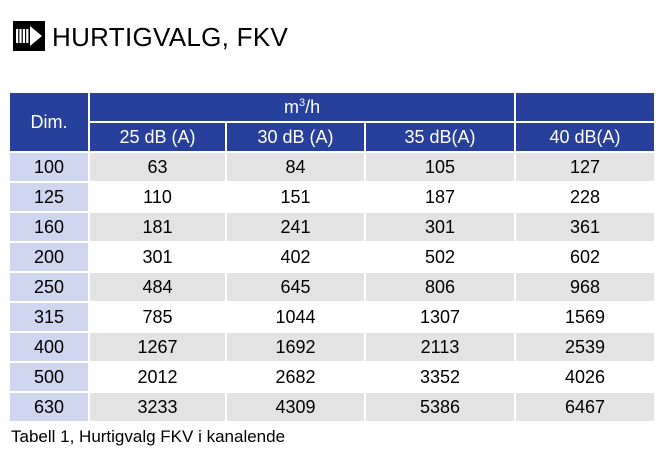 The width and height of the screenshot is (660, 466). I want to click on table-cell: 5386, so click(441, 408).